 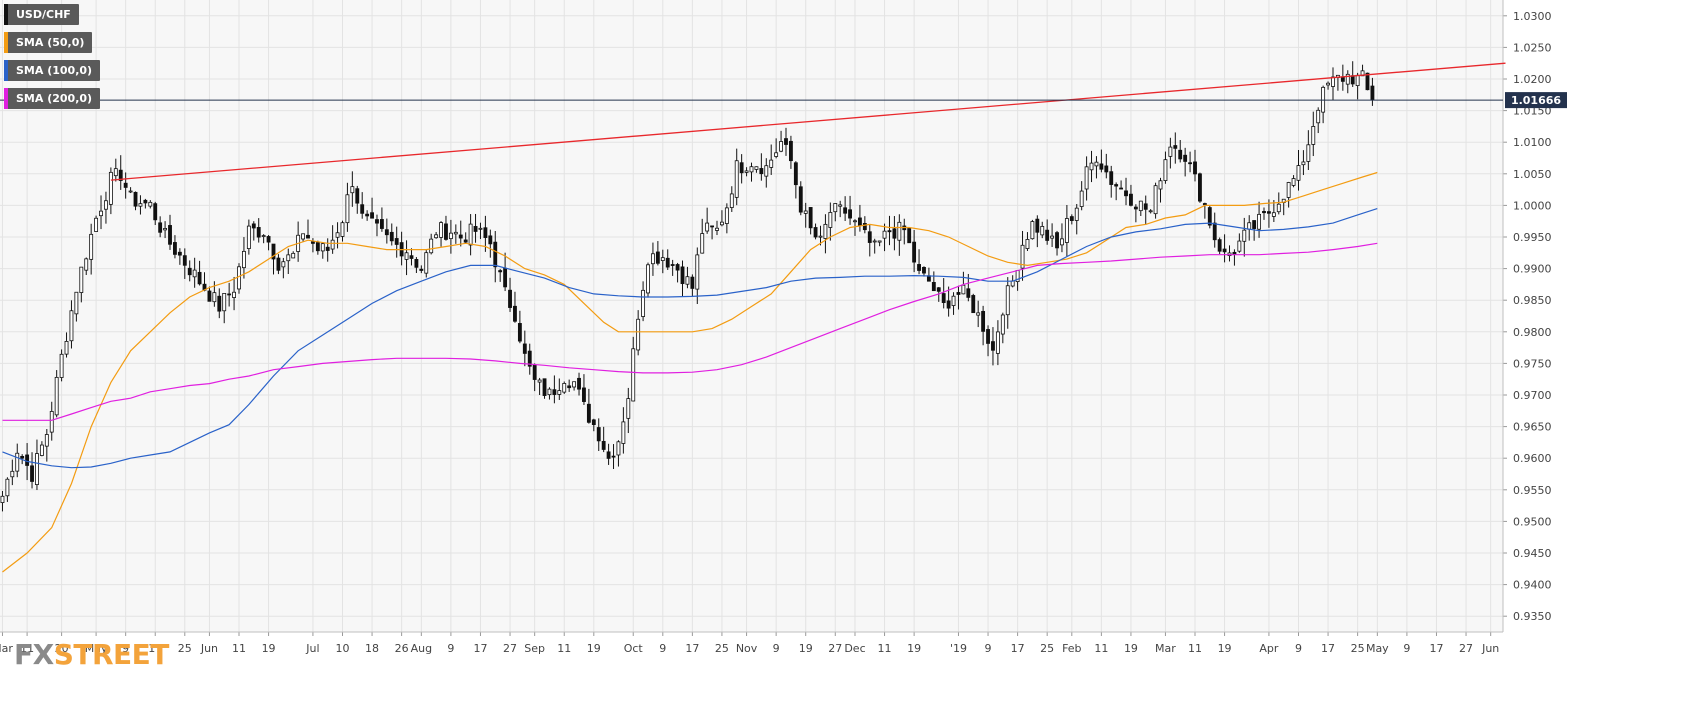 I want to click on x-tick-label: Apr, so click(x=1269, y=648).